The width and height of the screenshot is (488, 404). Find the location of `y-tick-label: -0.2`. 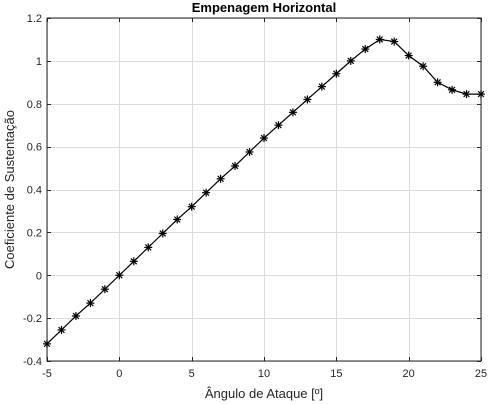

y-tick-label: -0.2 is located at coordinates (32, 319).